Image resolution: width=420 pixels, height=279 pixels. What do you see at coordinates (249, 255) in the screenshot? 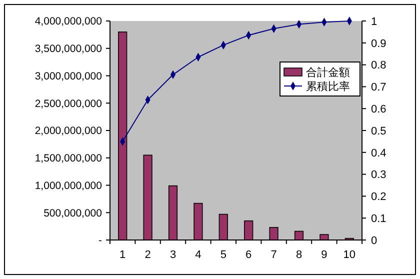
I see `x-tick-label: 6` at bounding box center [249, 255].